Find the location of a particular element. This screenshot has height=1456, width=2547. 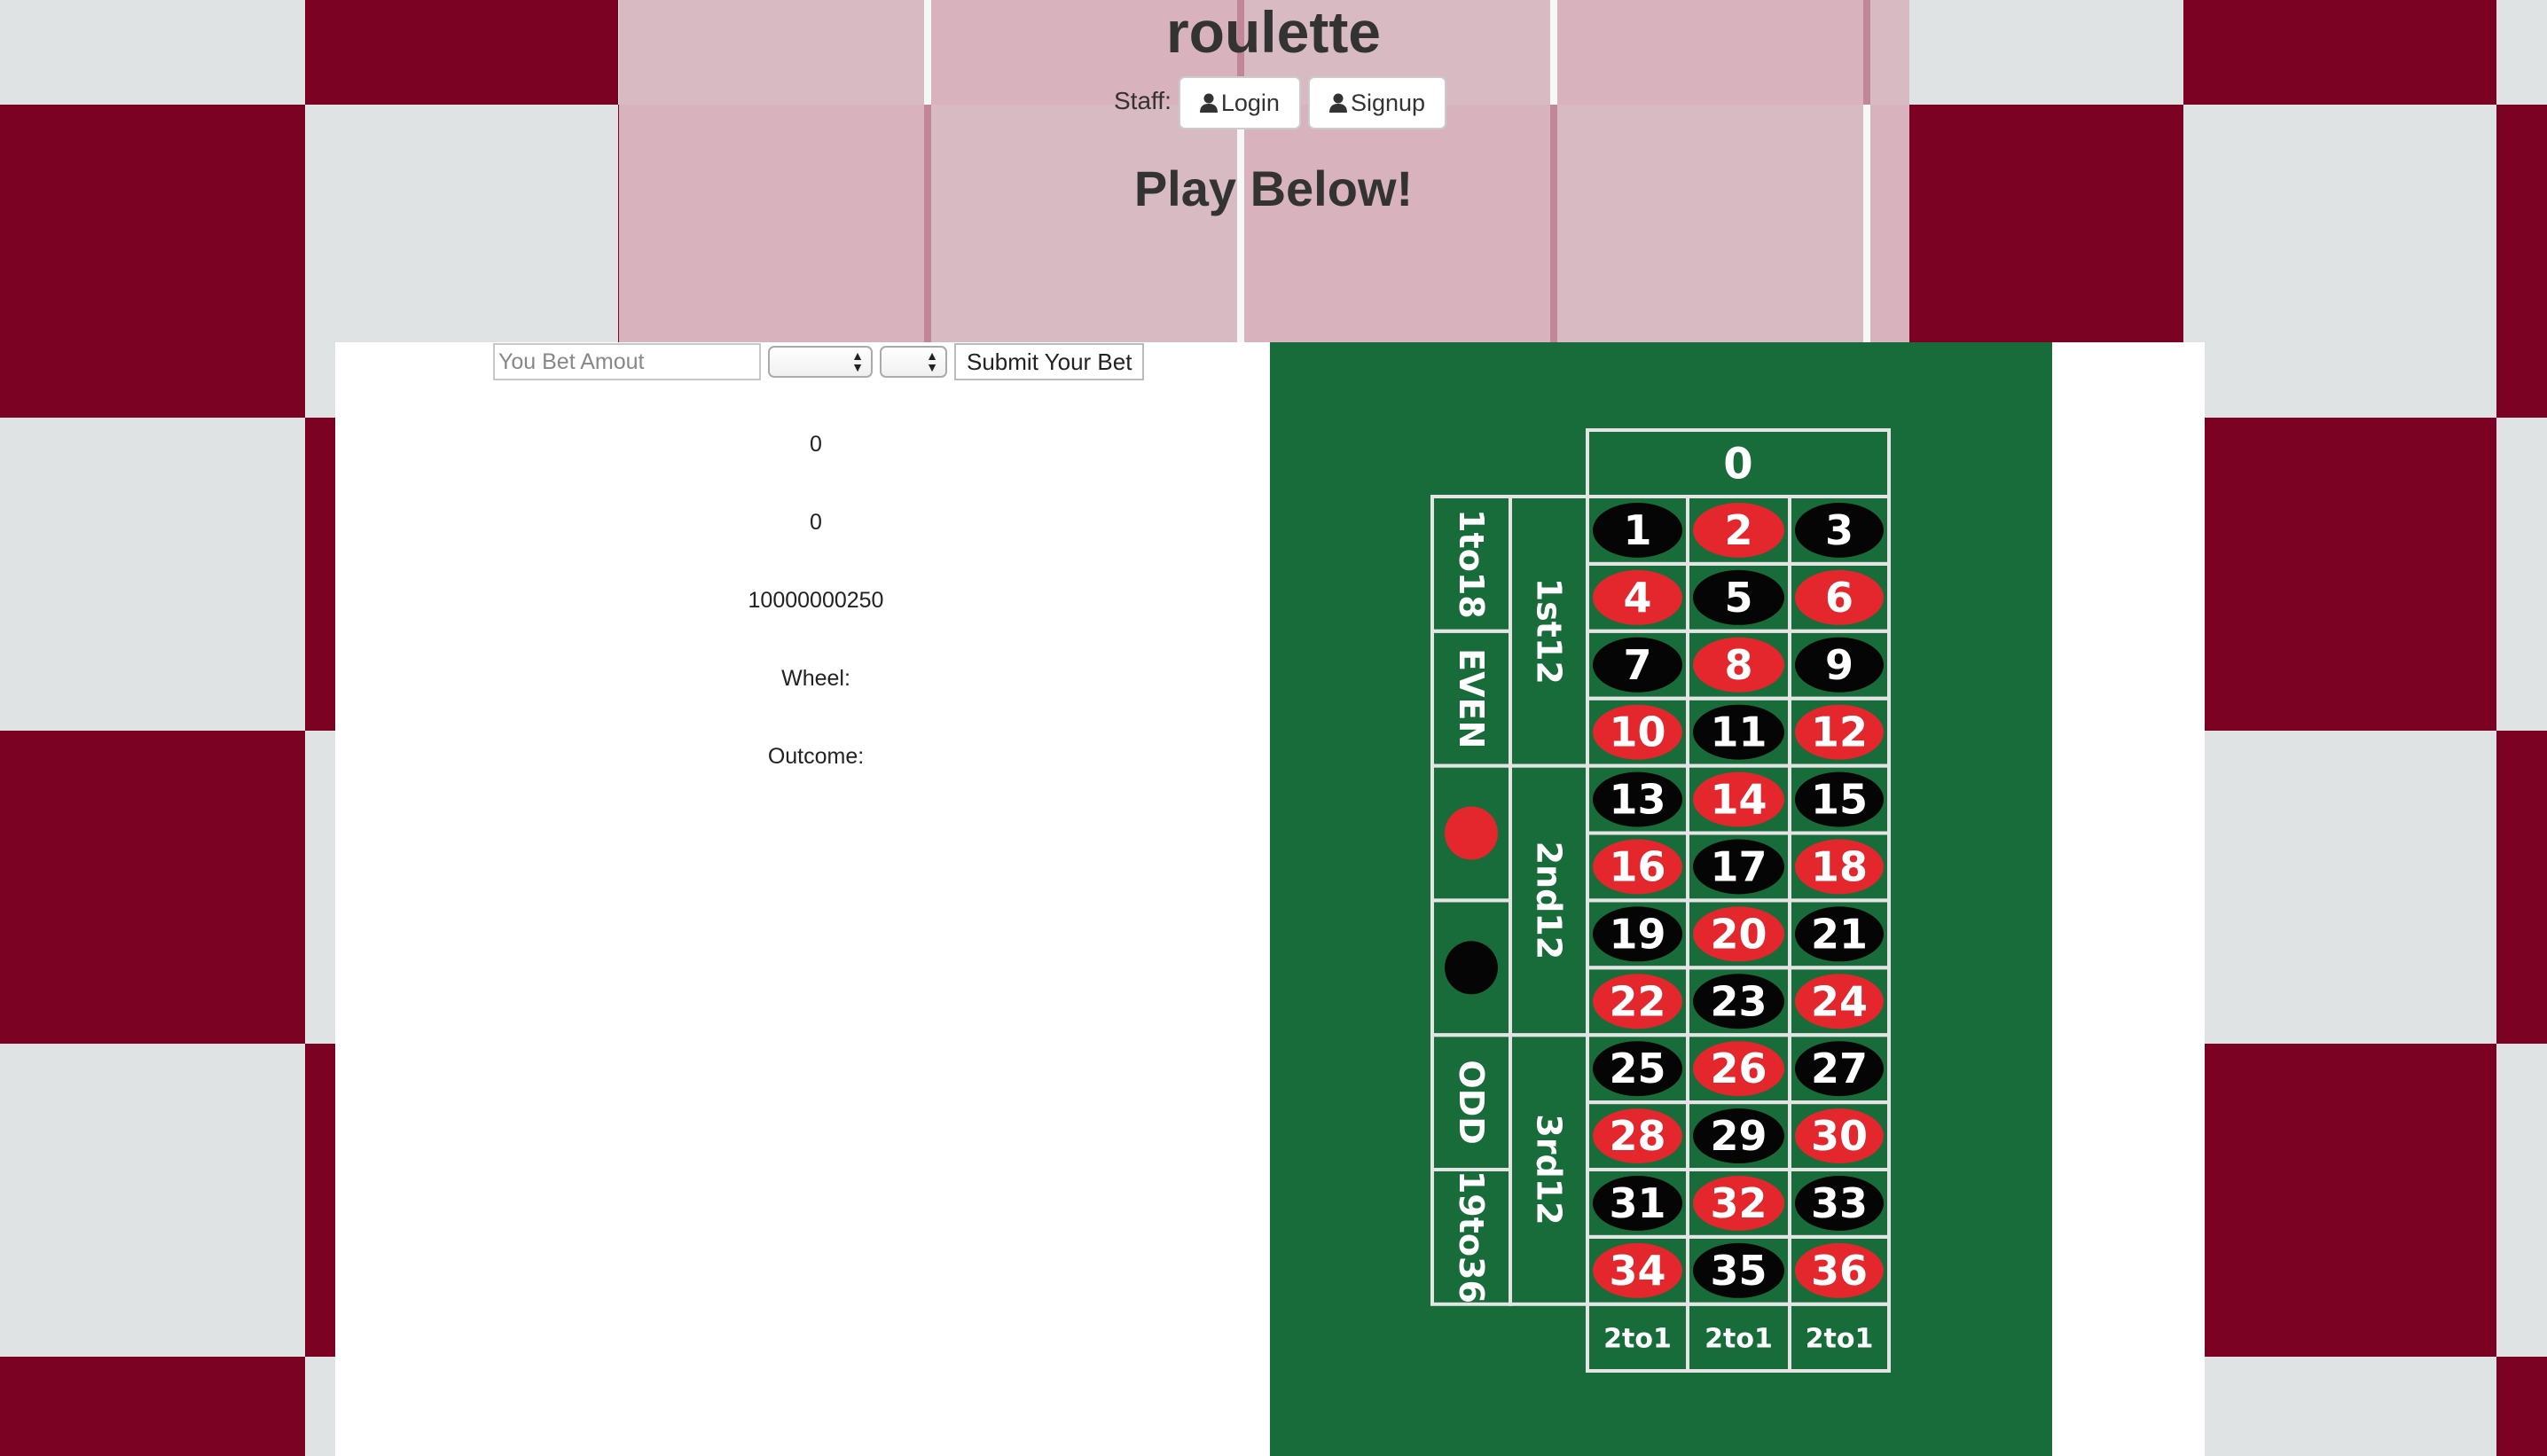

number-label: 14 is located at coordinates (1738, 800).